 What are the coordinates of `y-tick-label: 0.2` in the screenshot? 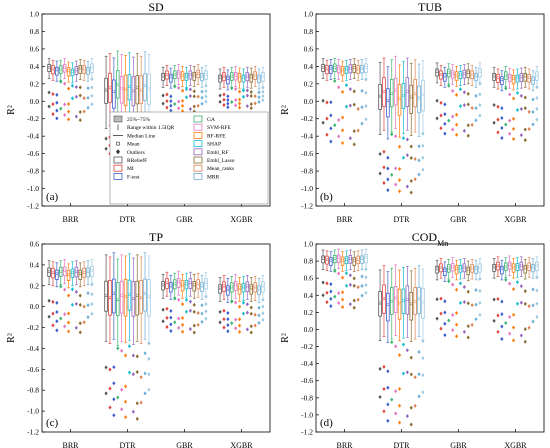 It's located at (309, 312).